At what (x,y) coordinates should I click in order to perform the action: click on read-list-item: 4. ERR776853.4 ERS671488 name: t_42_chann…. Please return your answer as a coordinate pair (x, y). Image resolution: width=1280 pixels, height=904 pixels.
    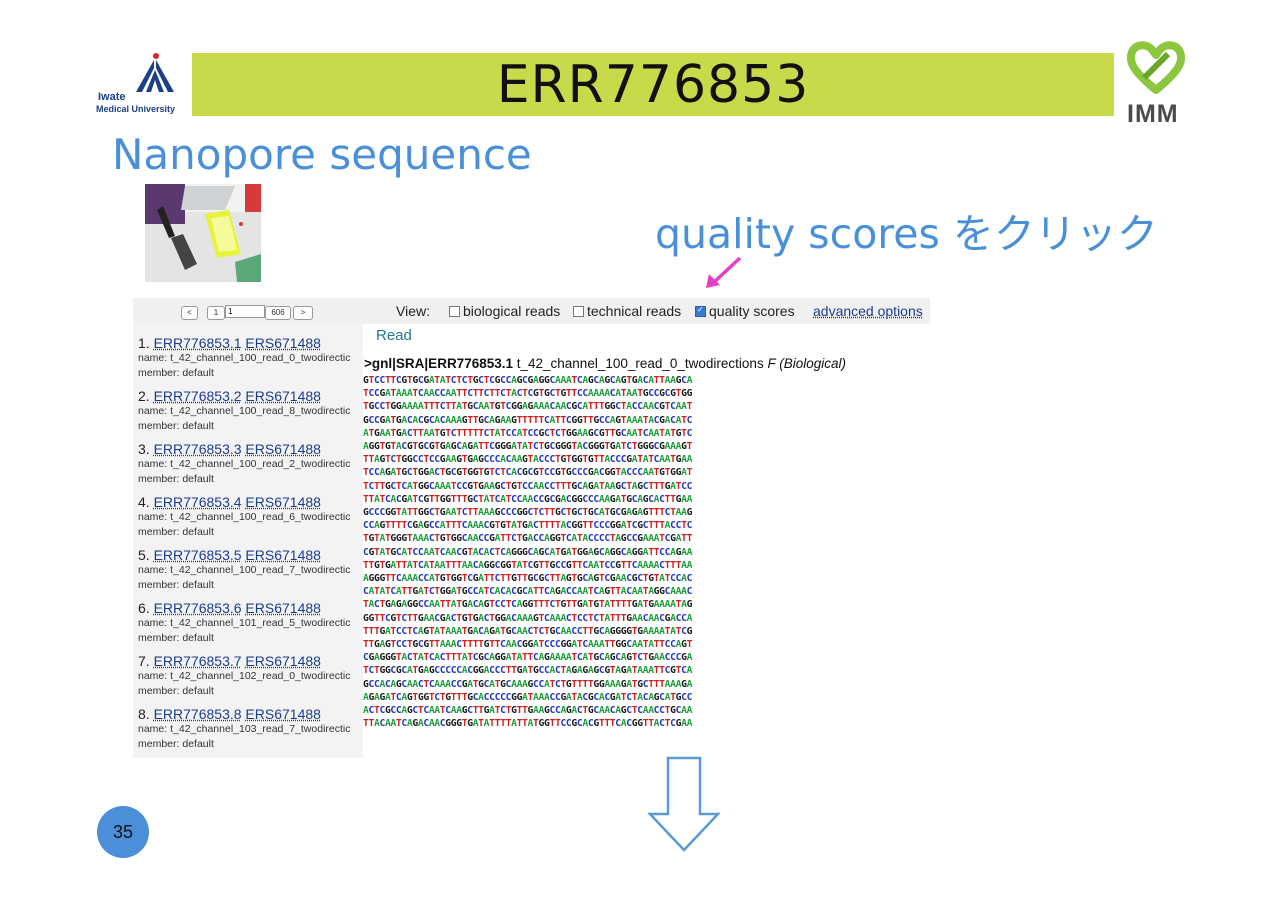
    Looking at the image, I should click on (250, 517).